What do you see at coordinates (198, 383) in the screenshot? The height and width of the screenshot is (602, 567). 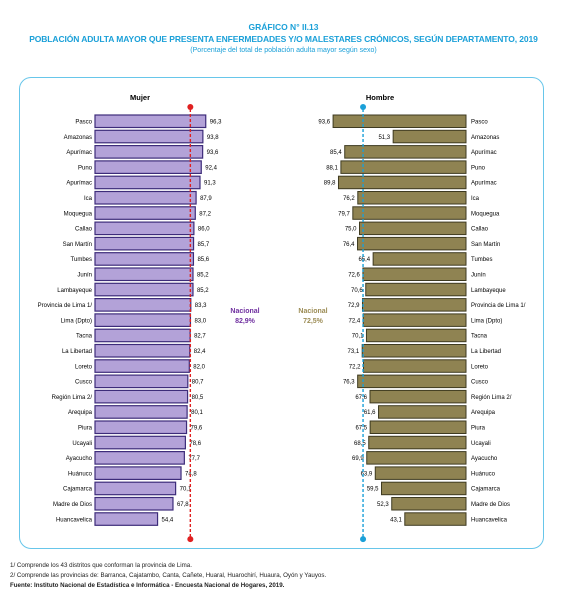 I see `mujer-value-label: 80,7` at bounding box center [198, 383].